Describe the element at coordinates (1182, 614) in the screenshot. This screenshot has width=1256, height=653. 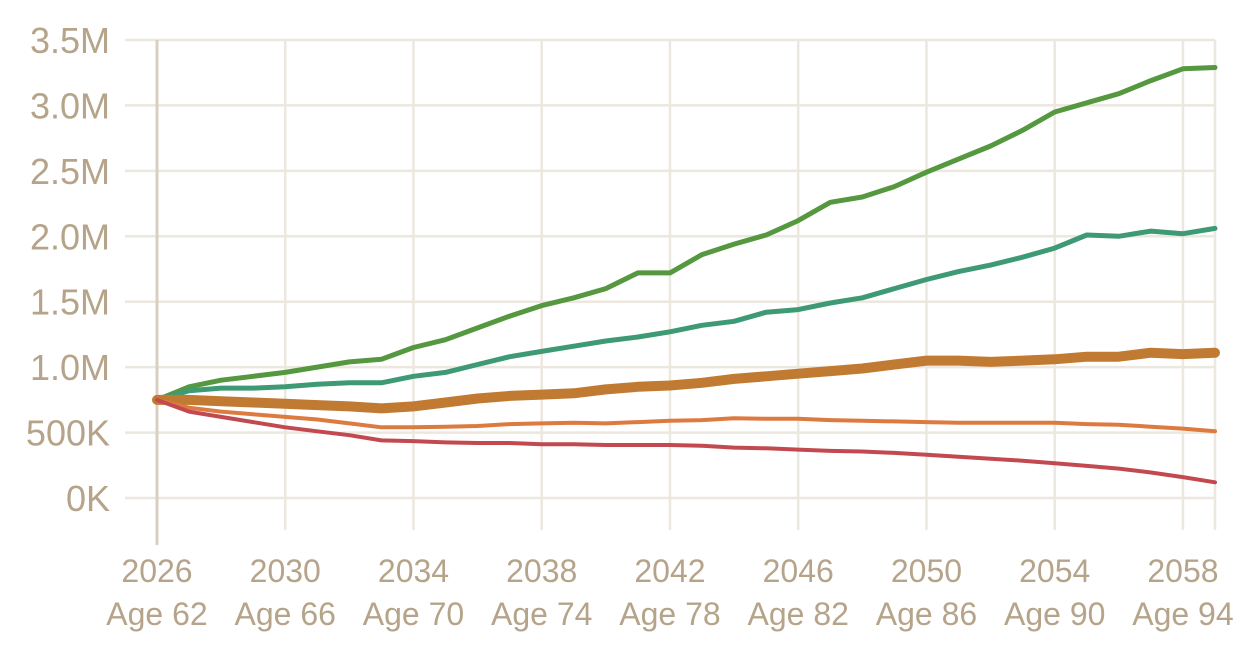
I see `x-tick-age: Age 94` at that location.